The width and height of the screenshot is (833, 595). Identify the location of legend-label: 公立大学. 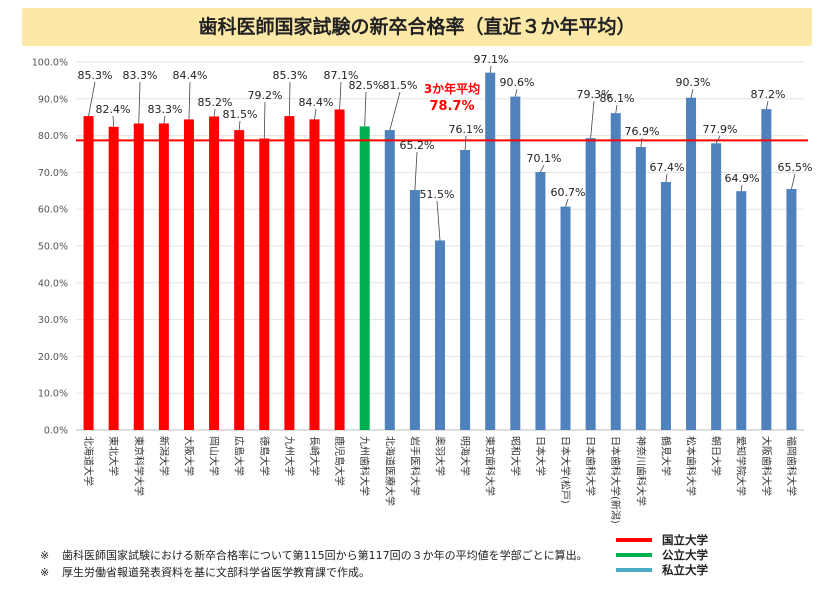
(685, 554).